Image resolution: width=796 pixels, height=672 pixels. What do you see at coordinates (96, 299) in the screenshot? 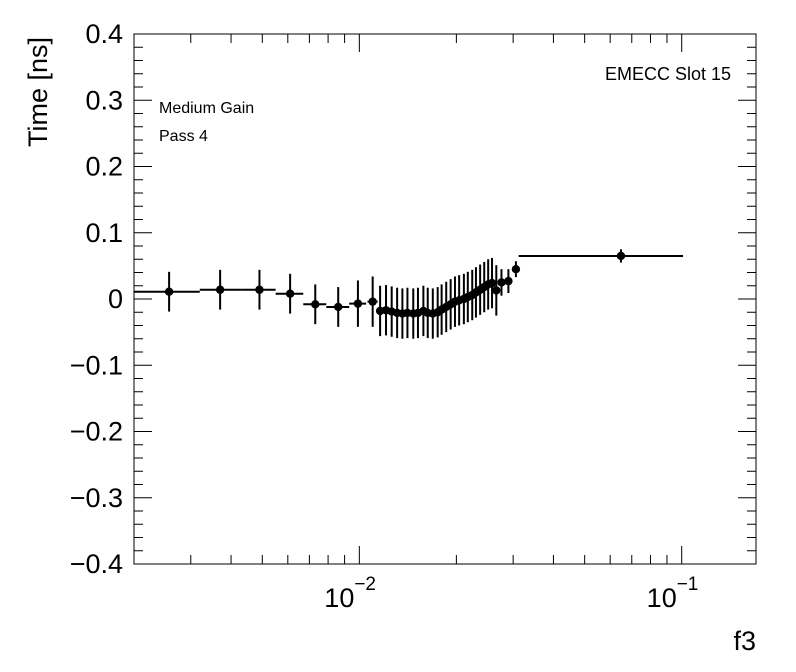
I see `y-tick-labels: 0.4 0.3 0.2 0.1 0 −0.1 −0.2 −0.3 −0.4` at bounding box center [96, 299].